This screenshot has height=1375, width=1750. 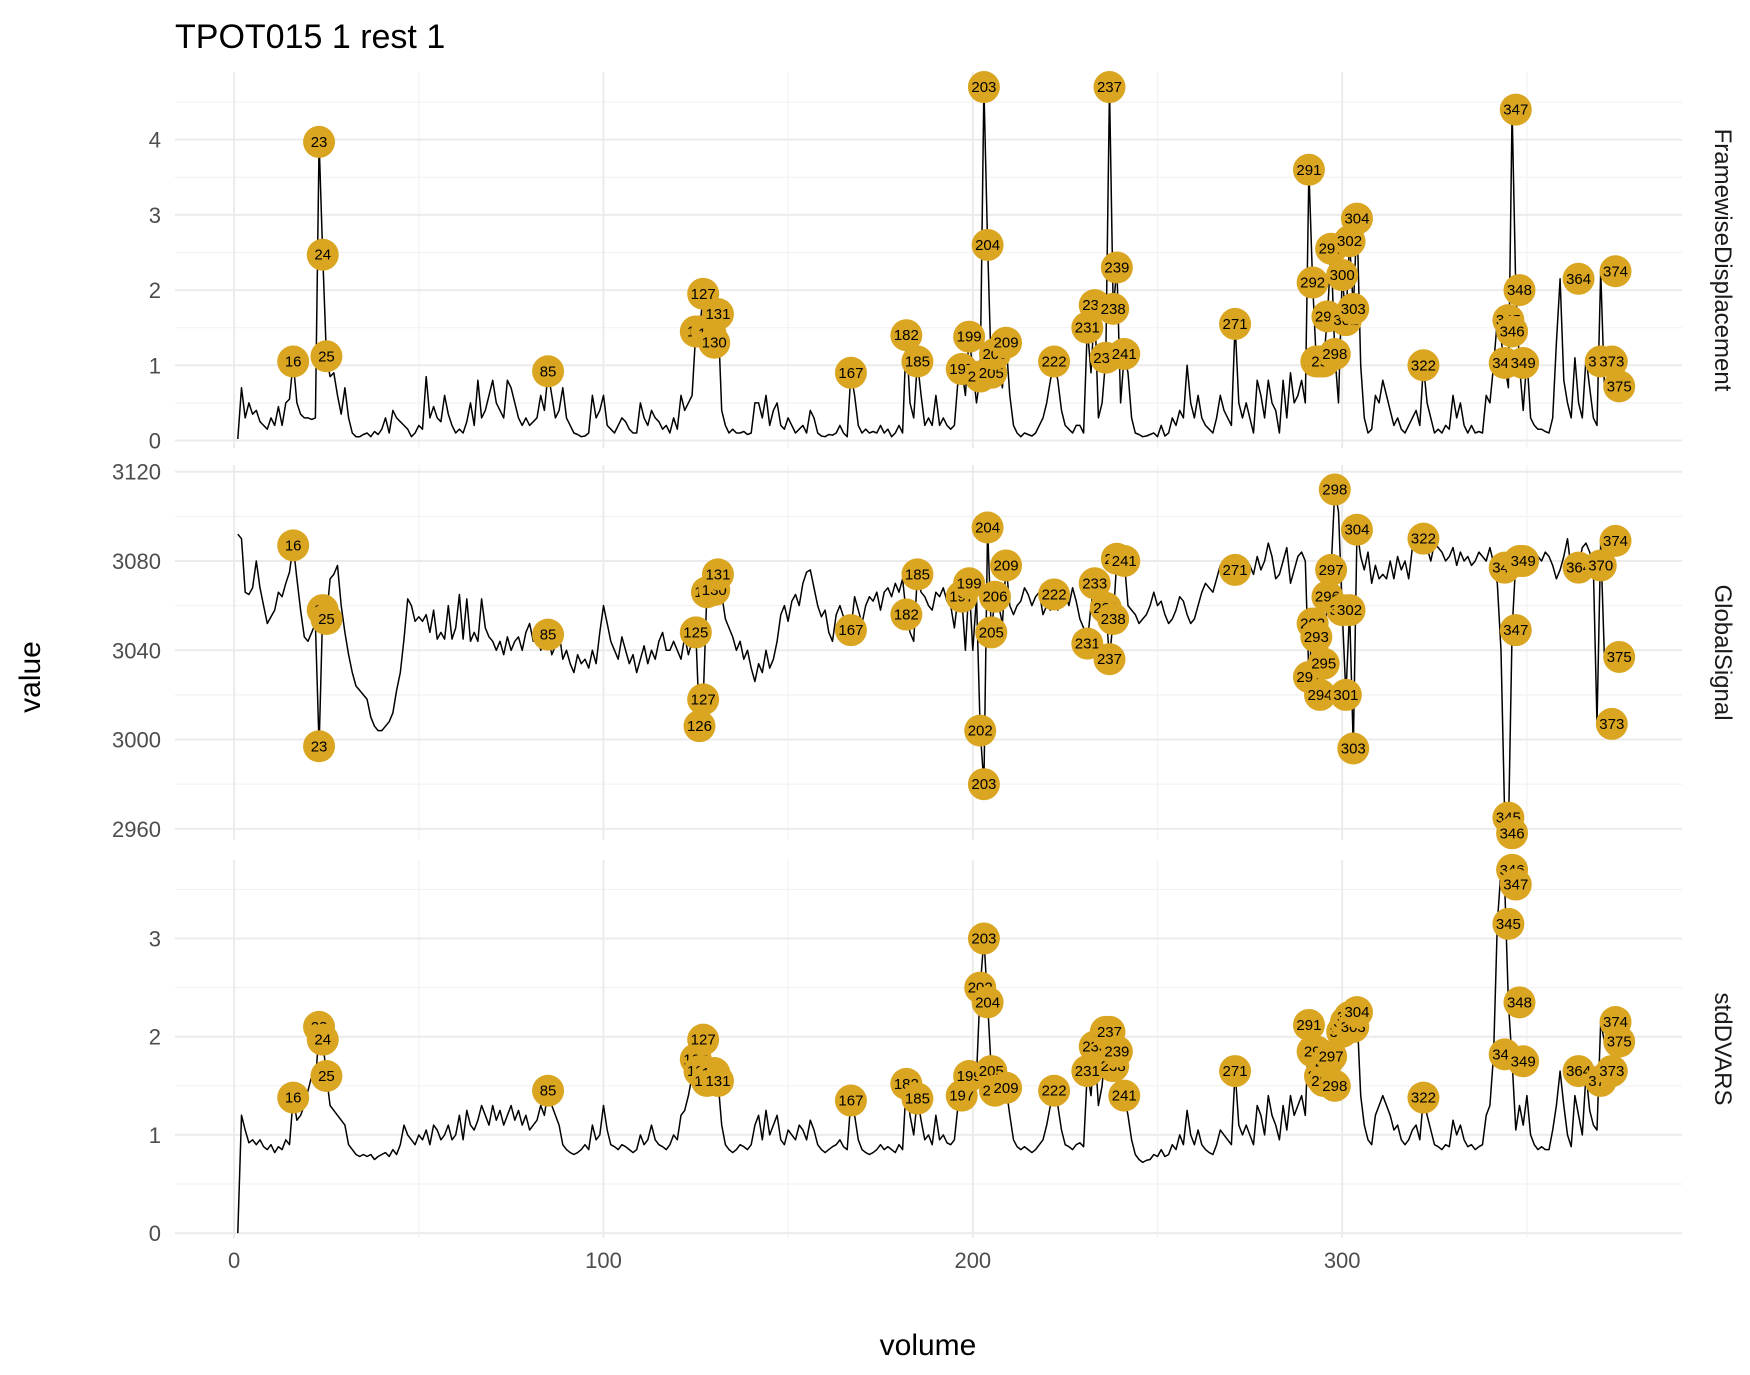 What do you see at coordinates (1615, 271) in the screenshot?
I see `outlier-label: 374` at bounding box center [1615, 271].